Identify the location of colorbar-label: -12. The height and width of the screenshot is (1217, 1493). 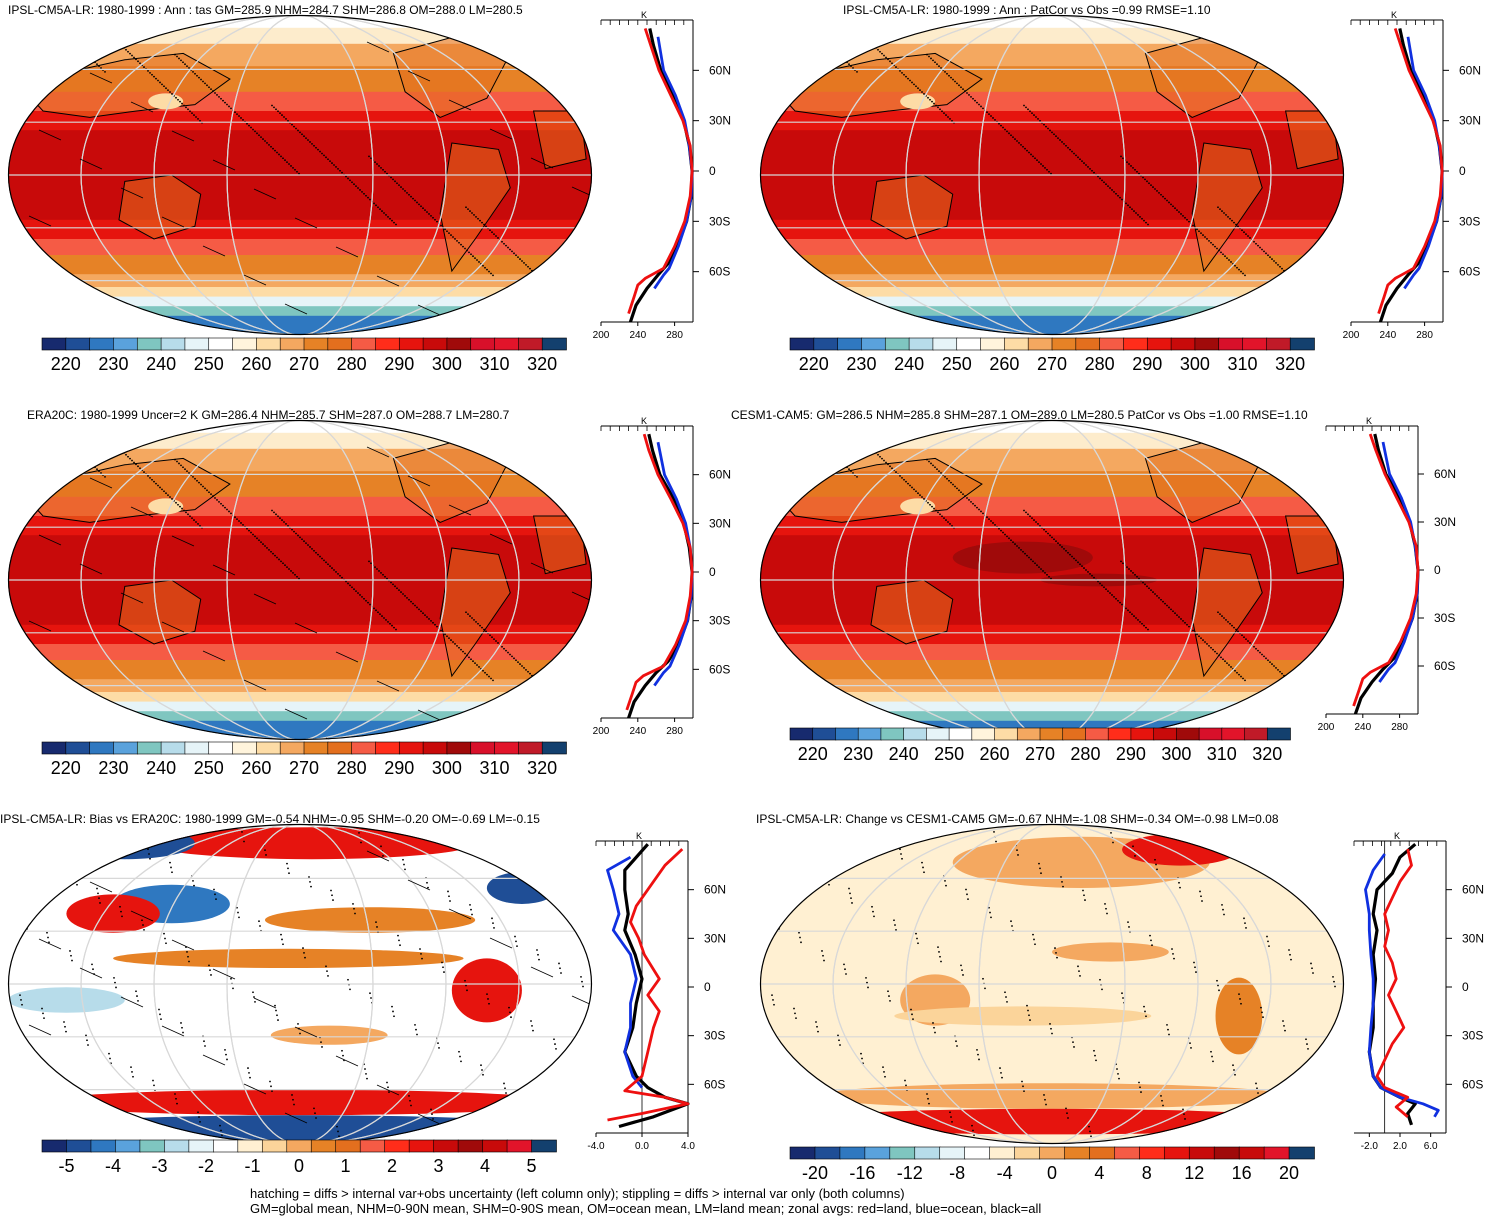
(910, 1173).